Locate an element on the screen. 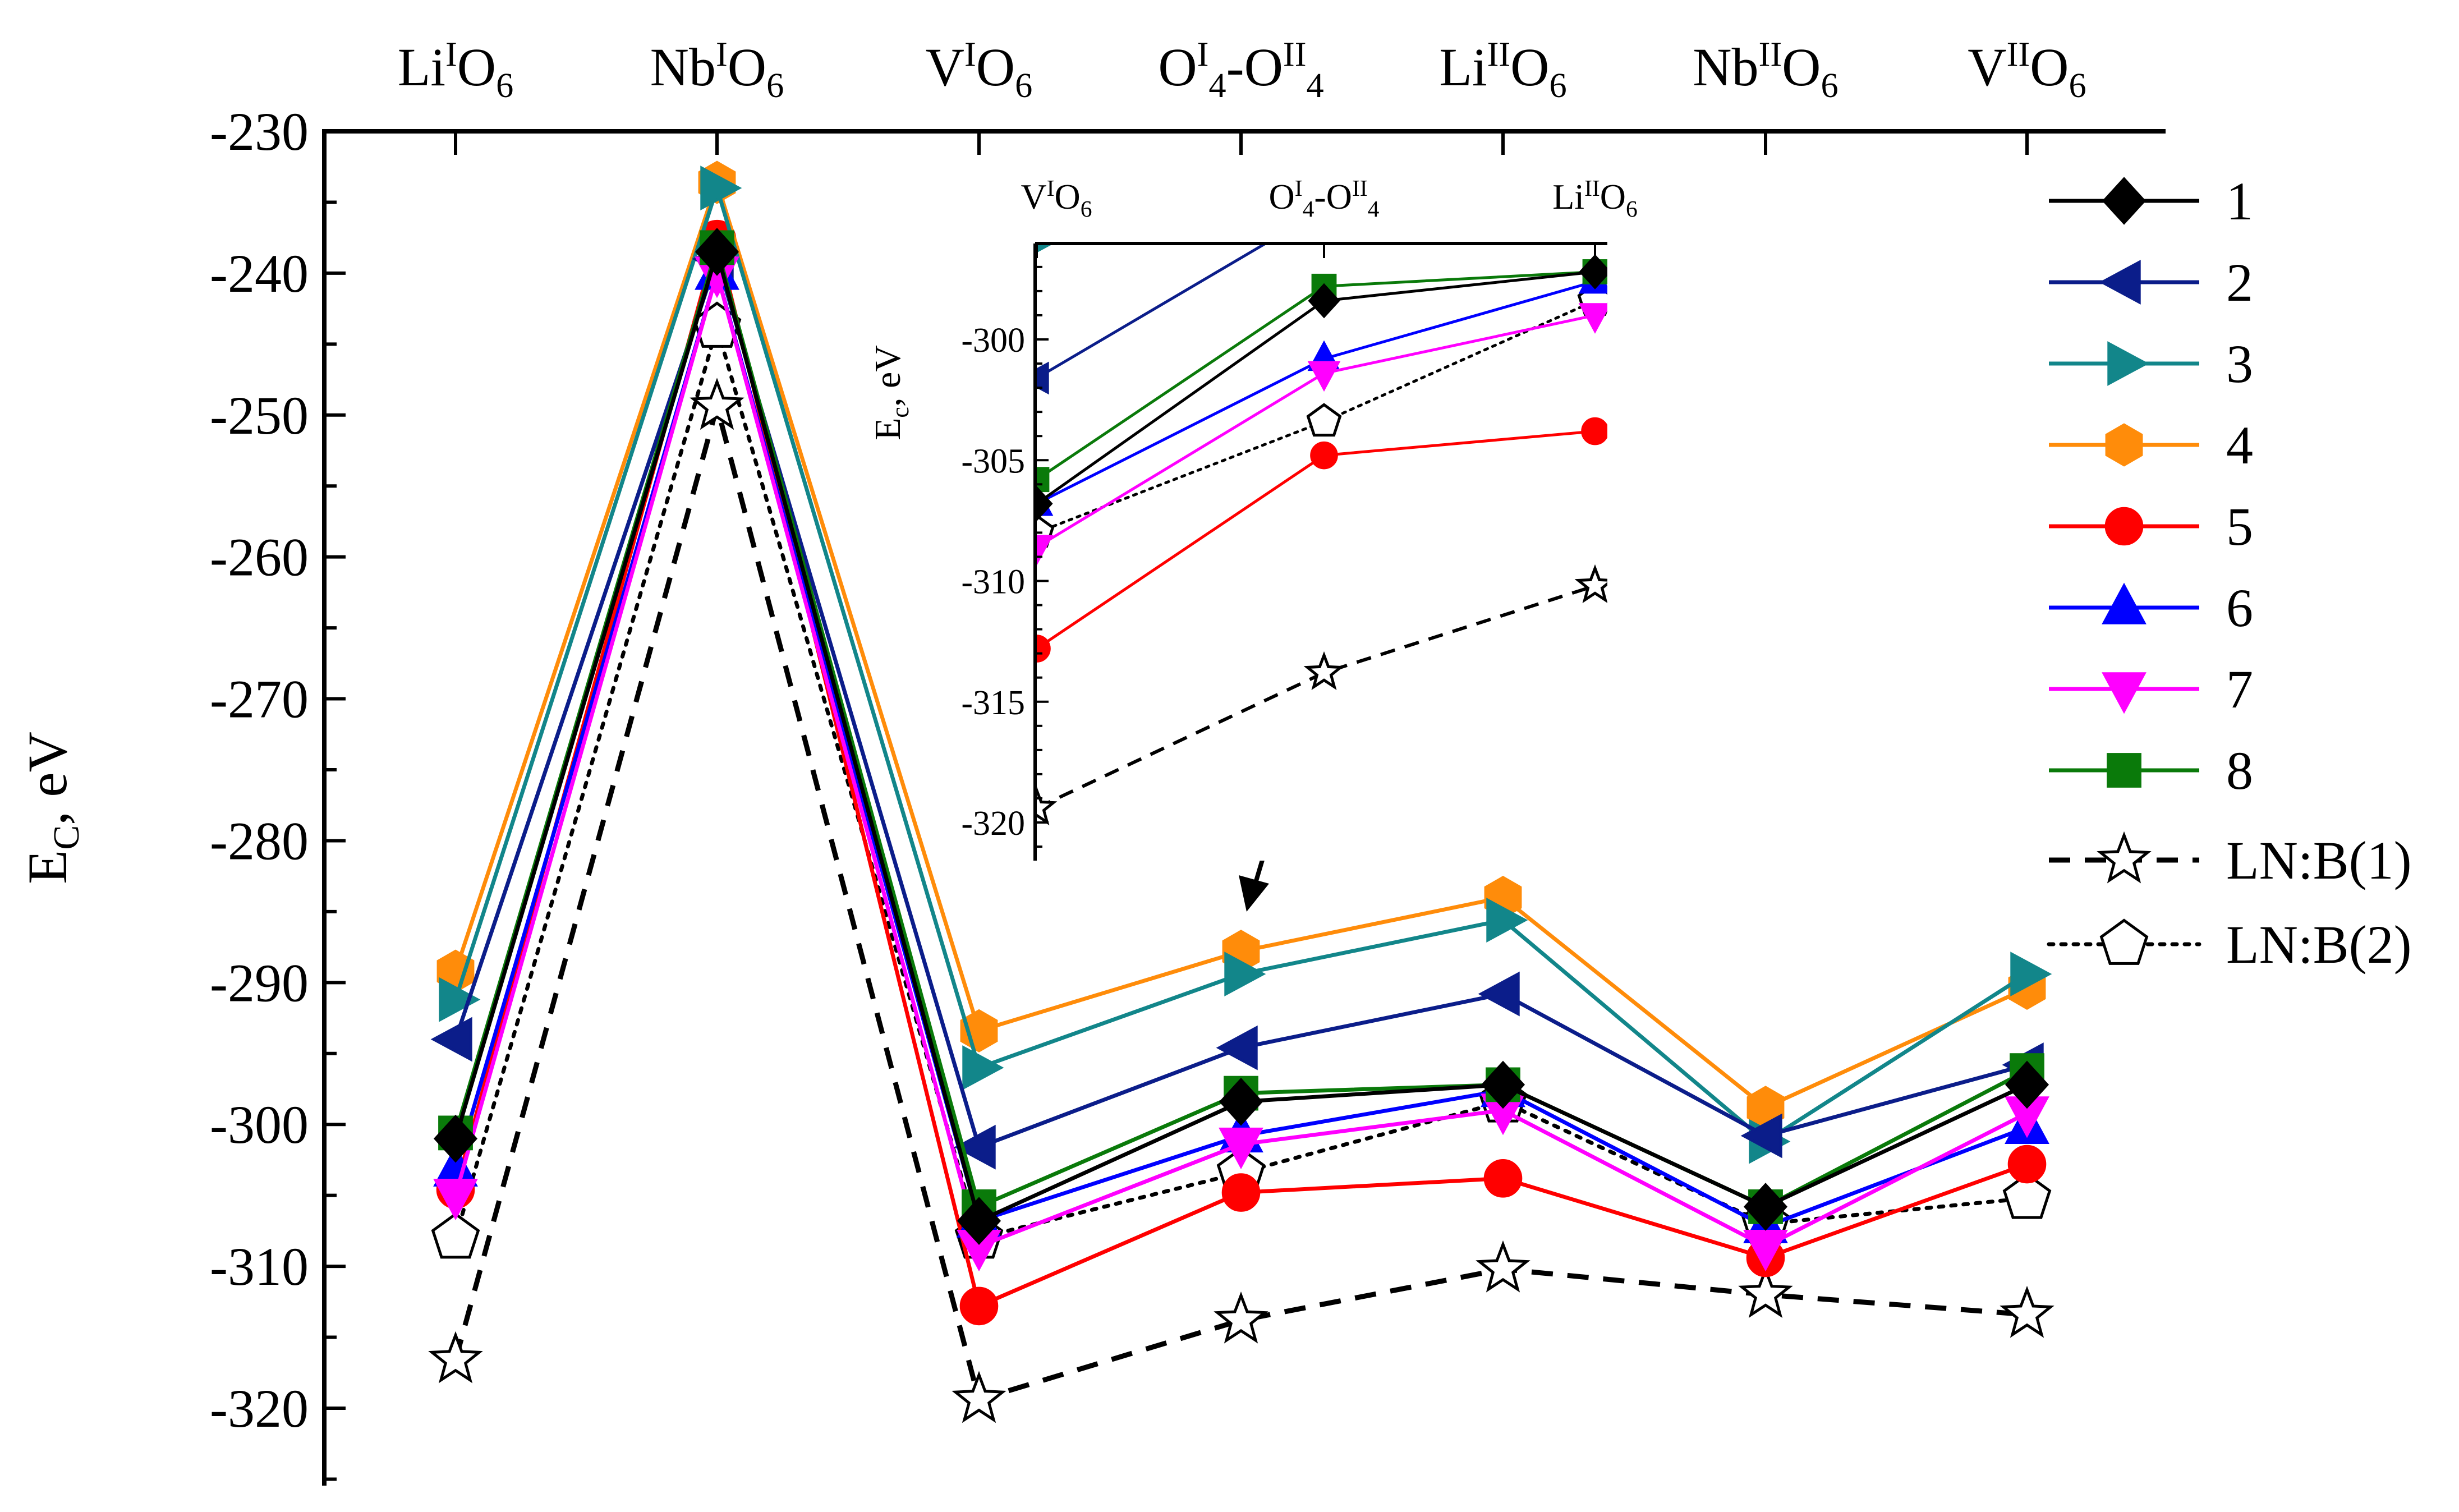  inset-x-category-label: VIO6 is located at coordinates (1056, 198).